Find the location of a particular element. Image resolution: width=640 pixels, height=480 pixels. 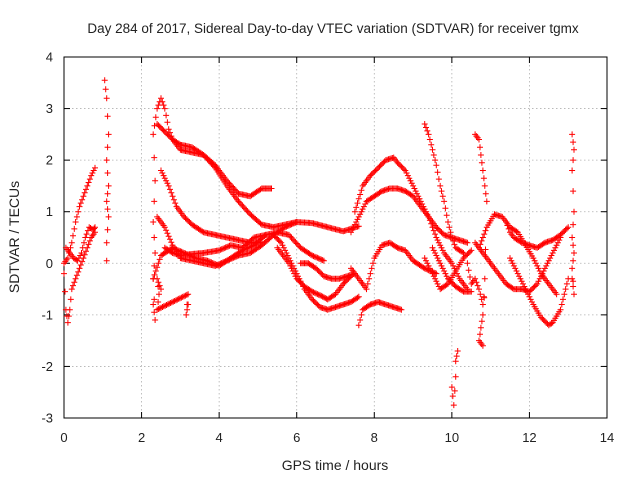

y-axis-label: SDTVAR / TECUs is located at coordinates (14, 237).